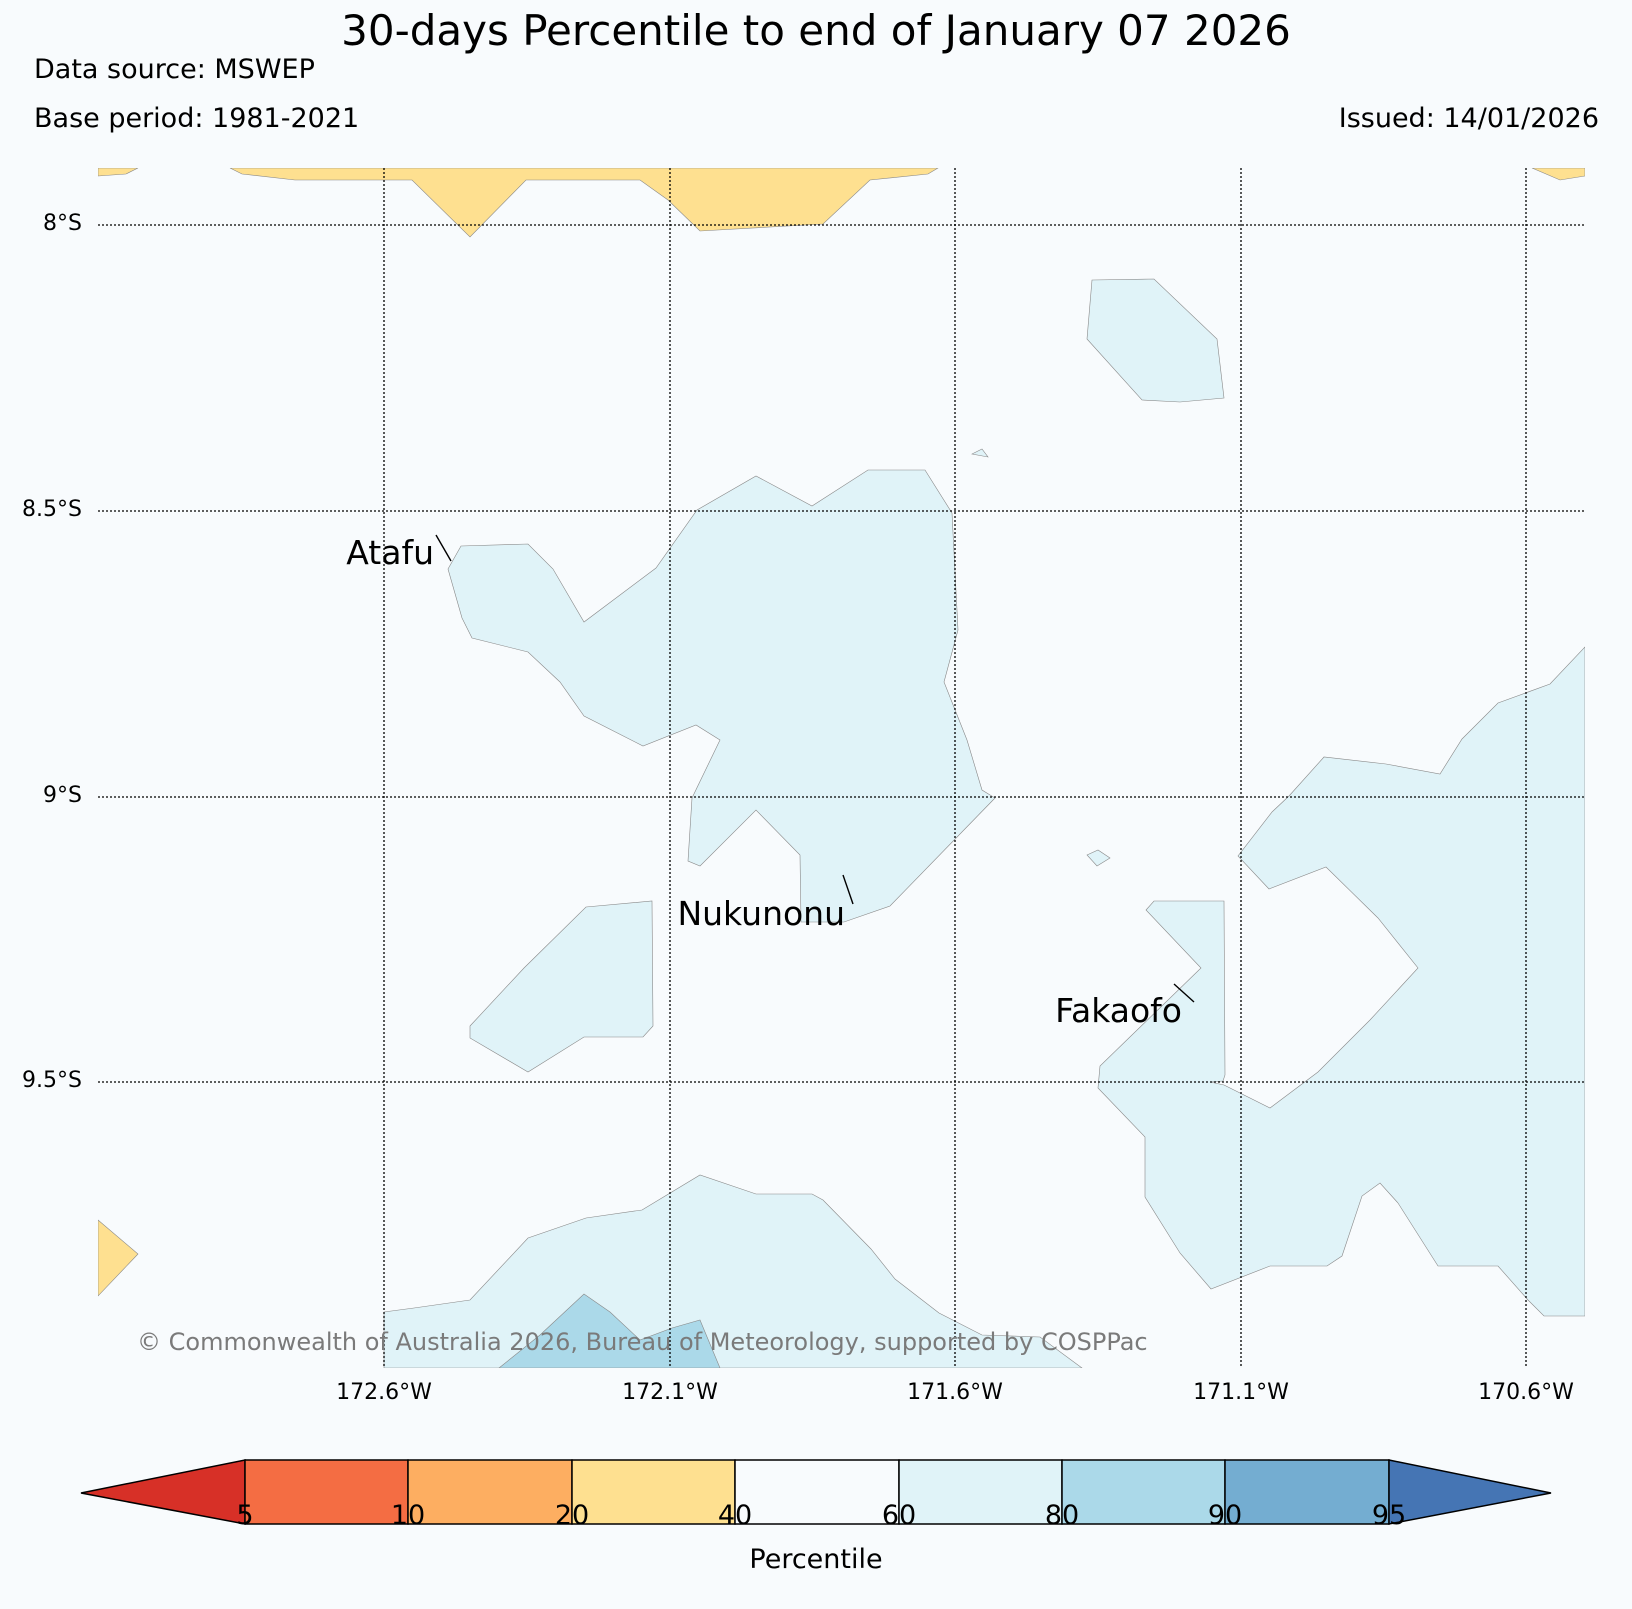 This screenshot has height=1609, width=1632. I want to click on lat-tick-label: 9°S, so click(62, 795).